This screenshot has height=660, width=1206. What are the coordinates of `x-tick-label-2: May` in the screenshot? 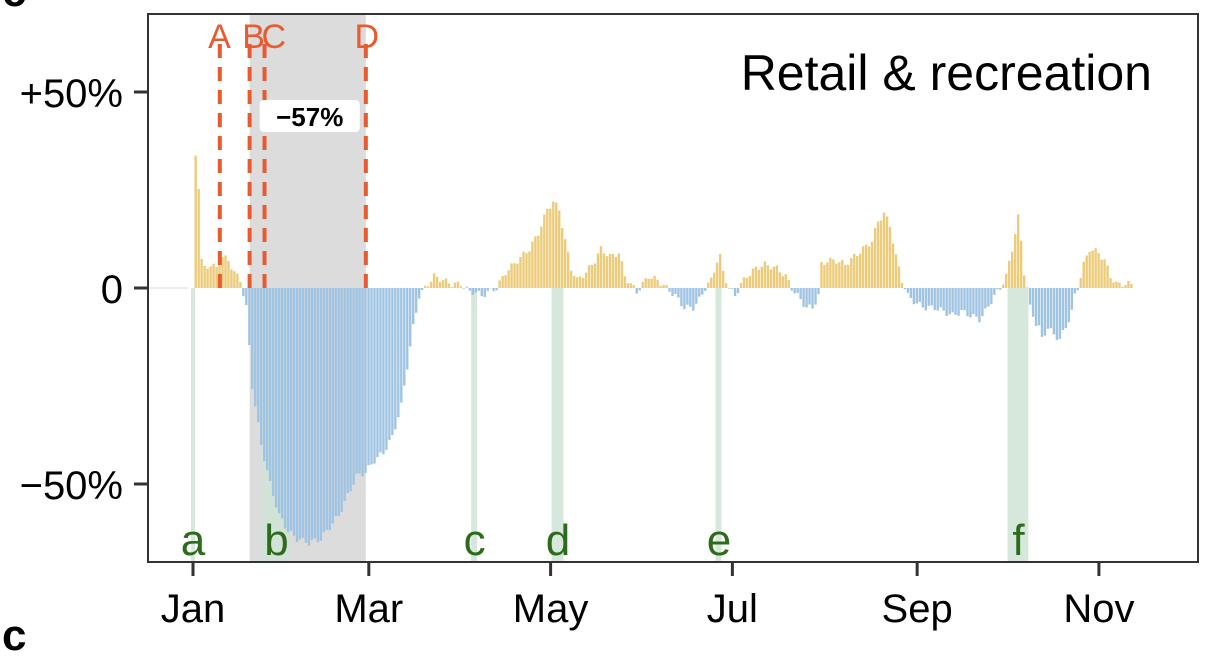 It's located at (551, 609).